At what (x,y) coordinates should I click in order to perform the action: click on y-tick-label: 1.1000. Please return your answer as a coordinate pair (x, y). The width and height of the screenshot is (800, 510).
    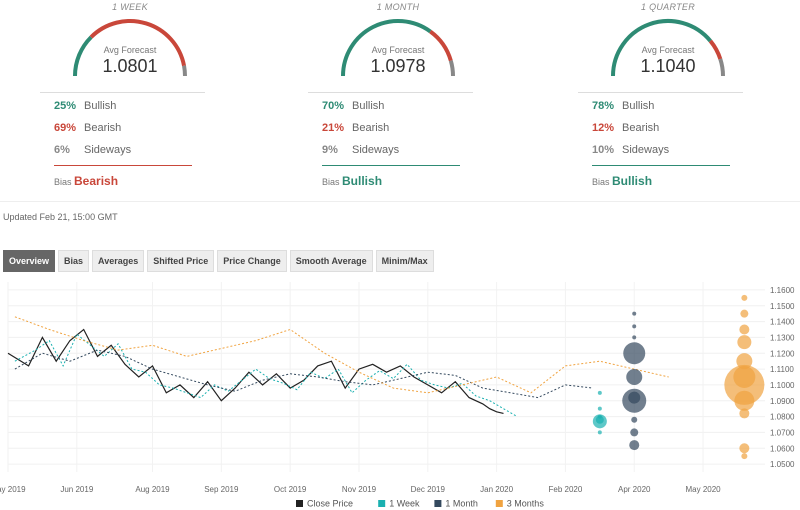
    Looking at the image, I should click on (782, 385).